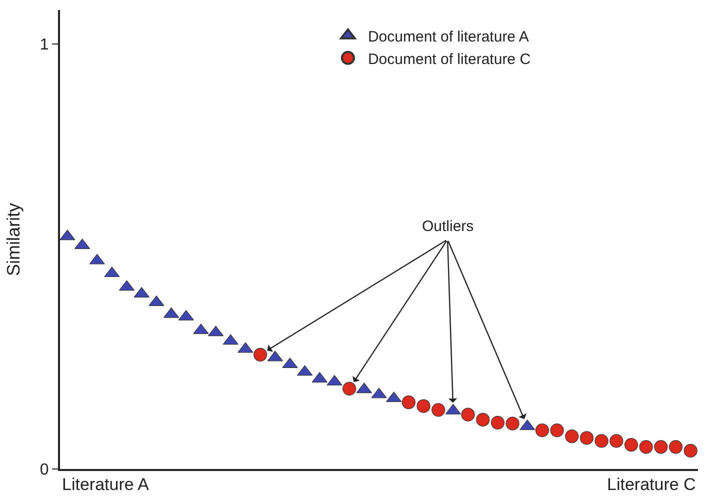 The height and width of the screenshot is (503, 710). Describe the element at coordinates (14, 239) in the screenshot. I see `y-axis-title: Similarity` at that location.